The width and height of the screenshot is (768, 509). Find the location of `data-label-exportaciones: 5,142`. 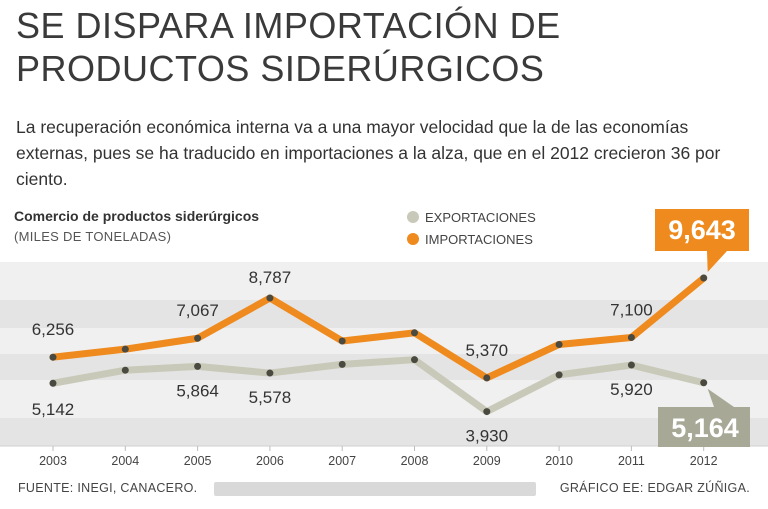

data-label-exportaciones: 5,142 is located at coordinates (53, 409).